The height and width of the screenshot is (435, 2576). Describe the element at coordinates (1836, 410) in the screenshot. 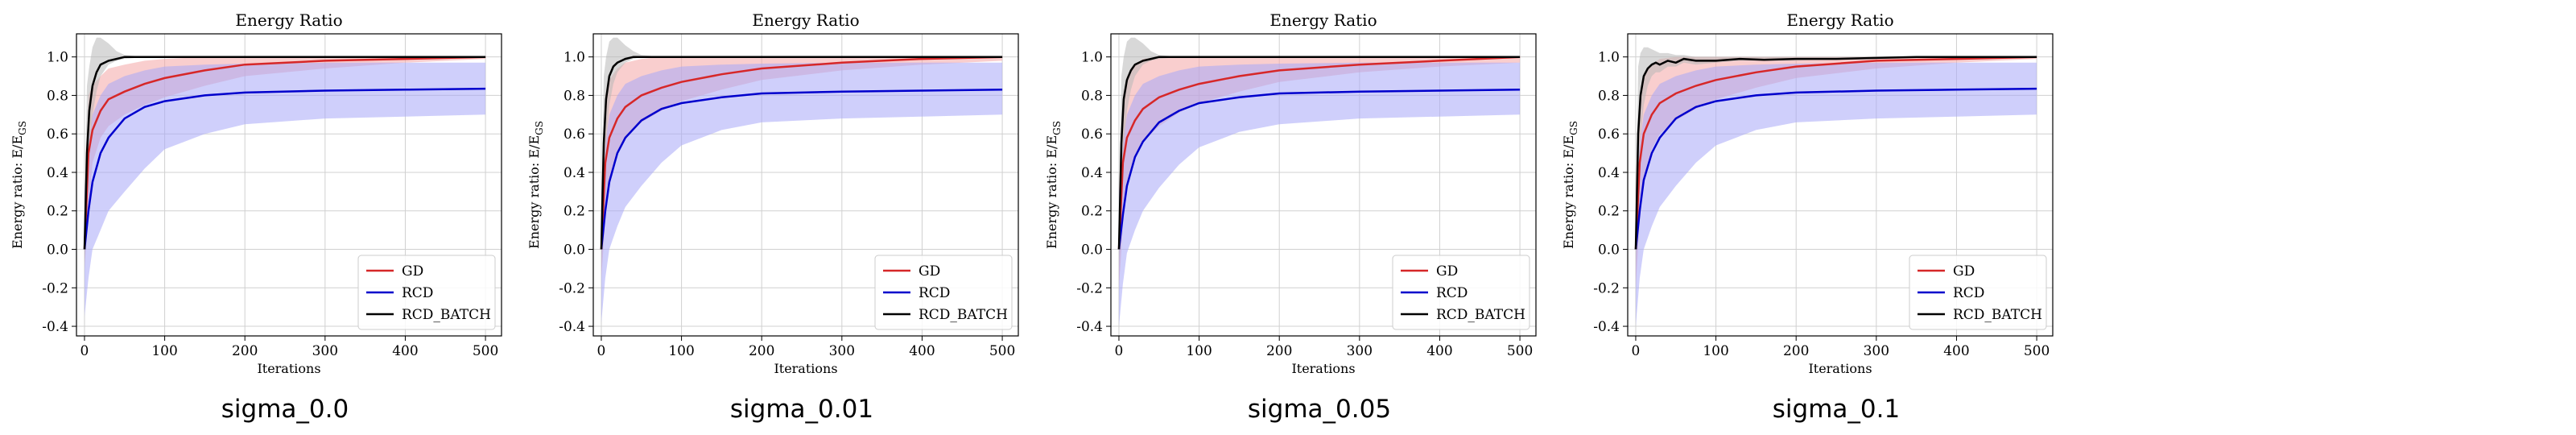

I see `panel-caption: sigma_0.1` at that location.